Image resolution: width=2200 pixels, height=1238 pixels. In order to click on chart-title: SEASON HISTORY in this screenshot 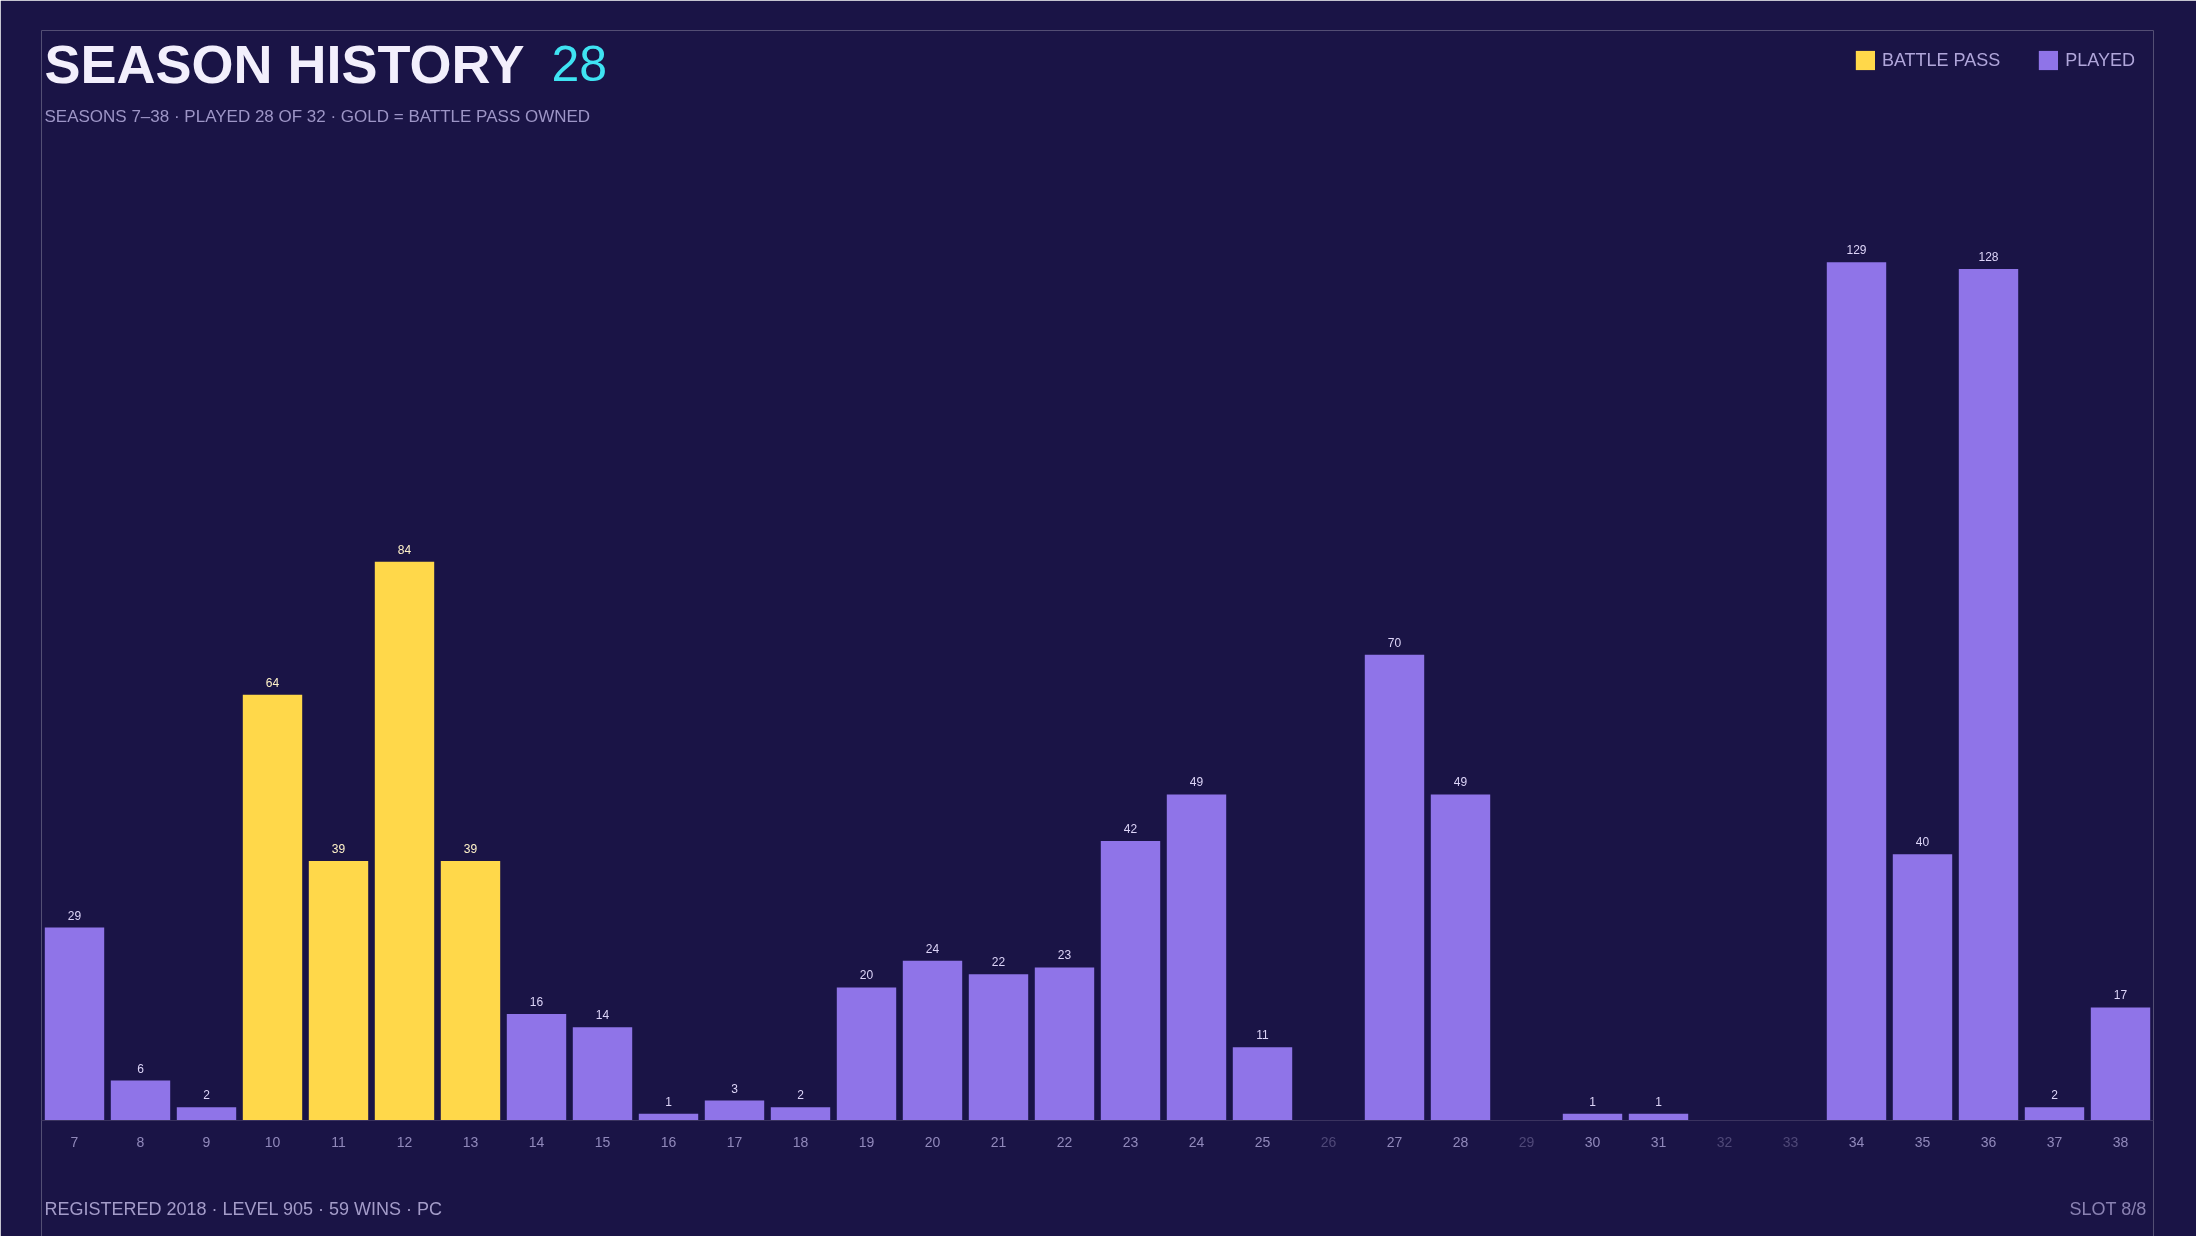, I will do `click(284, 63)`.